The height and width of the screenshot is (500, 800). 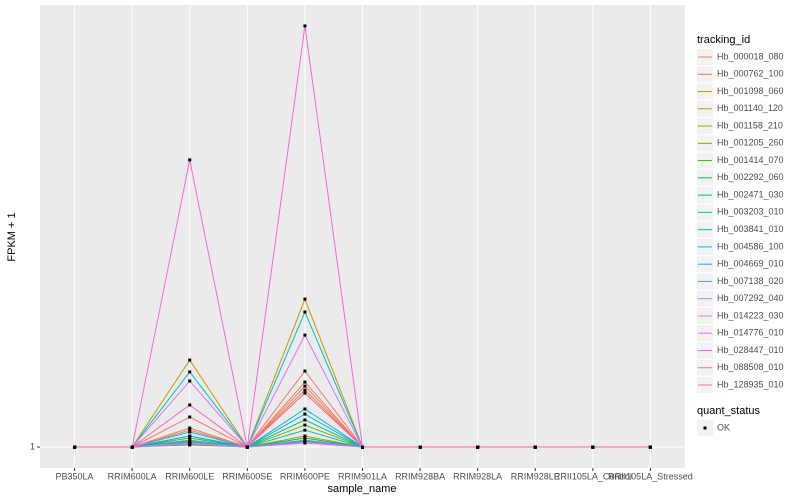 What do you see at coordinates (750, 229) in the screenshot?
I see `legend-label: Hb_003841_010` at bounding box center [750, 229].